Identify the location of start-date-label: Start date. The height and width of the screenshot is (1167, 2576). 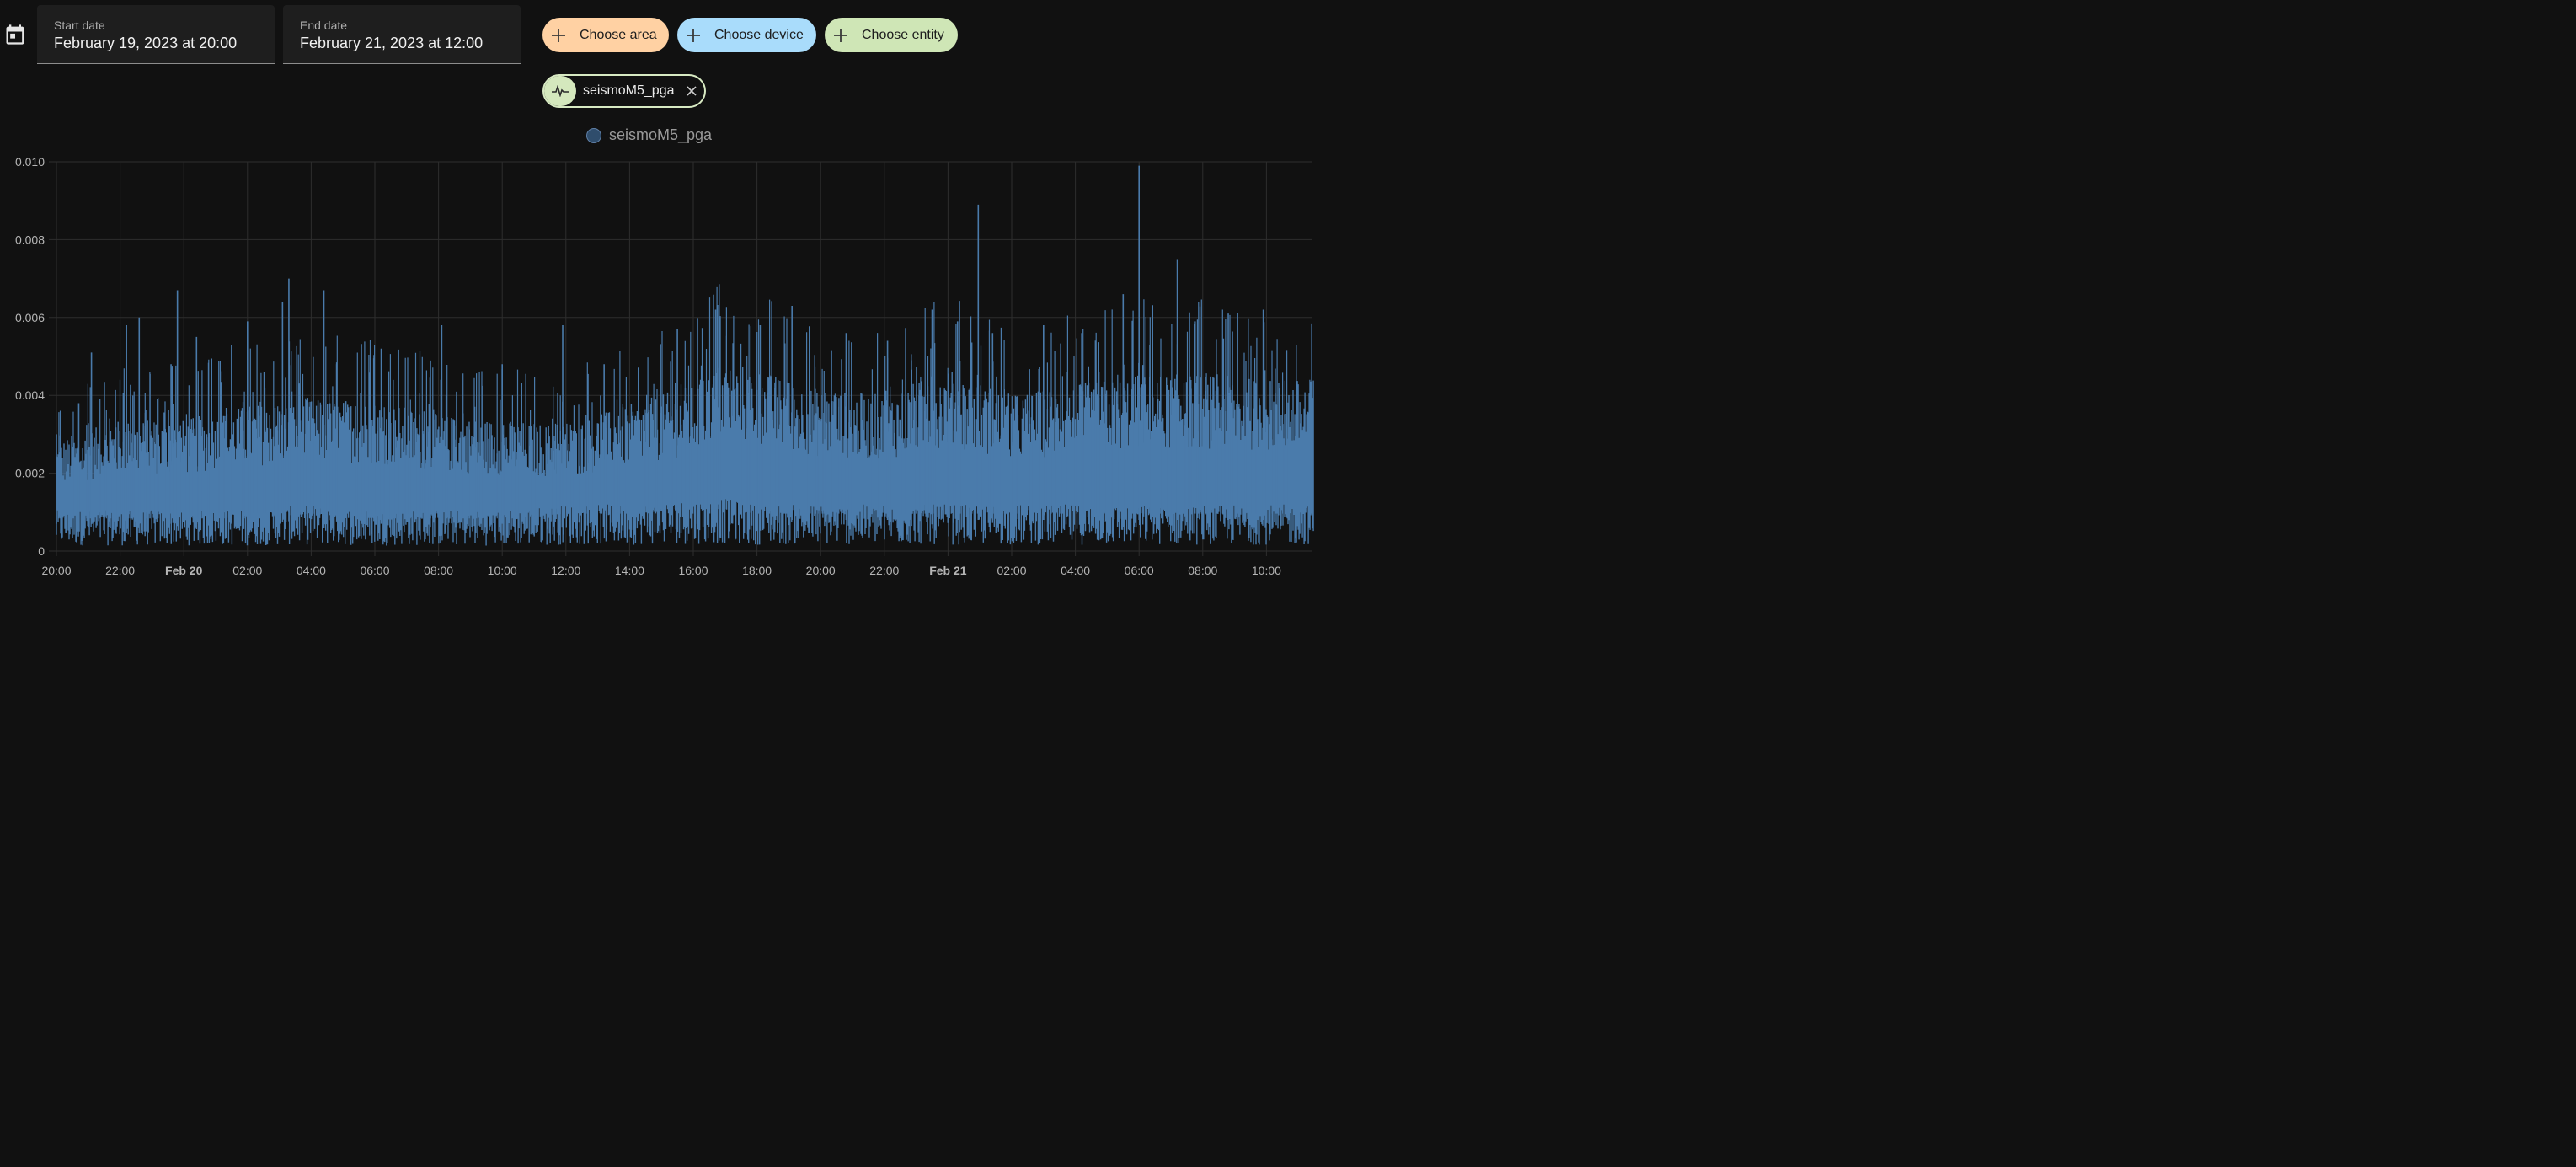
(79, 25).